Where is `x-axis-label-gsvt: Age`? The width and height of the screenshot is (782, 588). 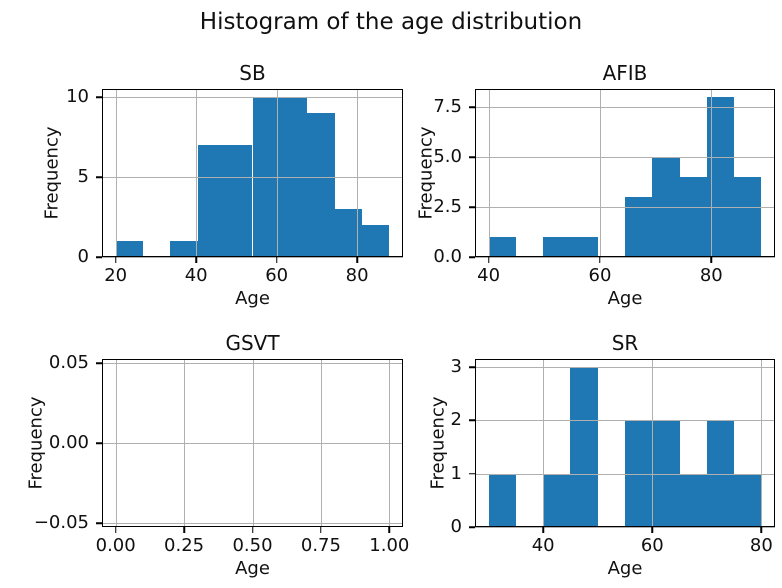
x-axis-label-gsvt: Age is located at coordinates (252, 568).